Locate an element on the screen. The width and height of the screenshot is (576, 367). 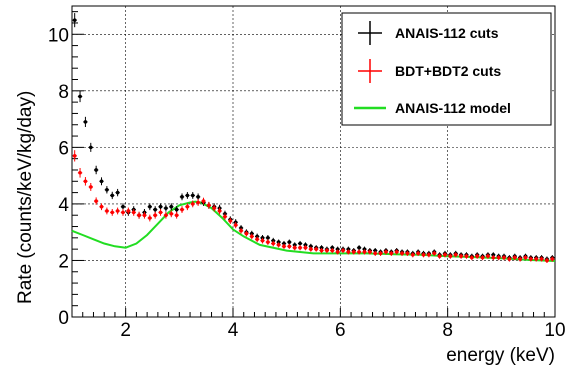
legend-label: BDT+BDT2 cuts is located at coordinates (448, 71).